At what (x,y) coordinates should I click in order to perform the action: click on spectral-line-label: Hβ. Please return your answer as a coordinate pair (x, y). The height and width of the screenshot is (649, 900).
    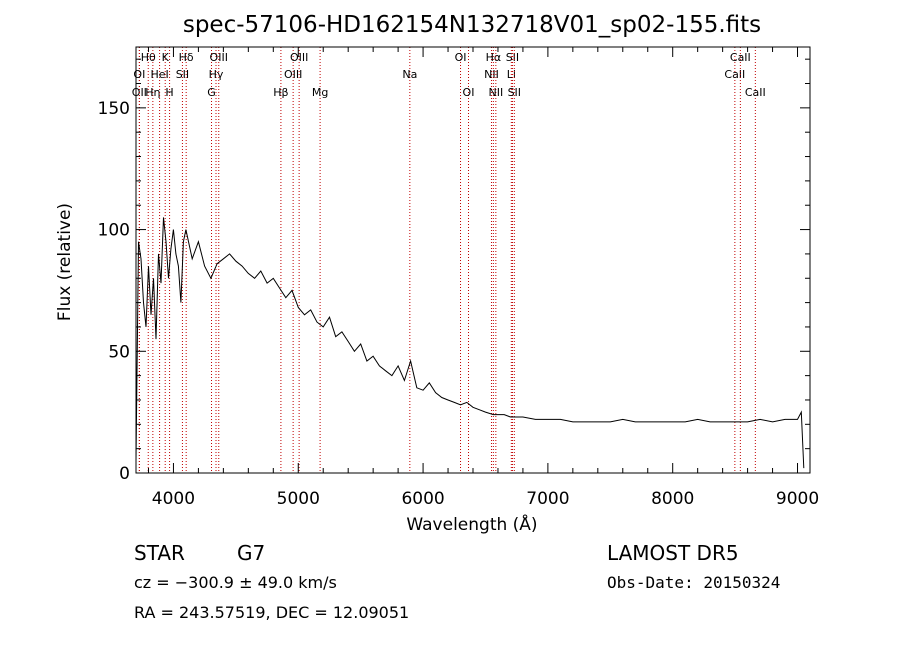
    Looking at the image, I should click on (280, 92).